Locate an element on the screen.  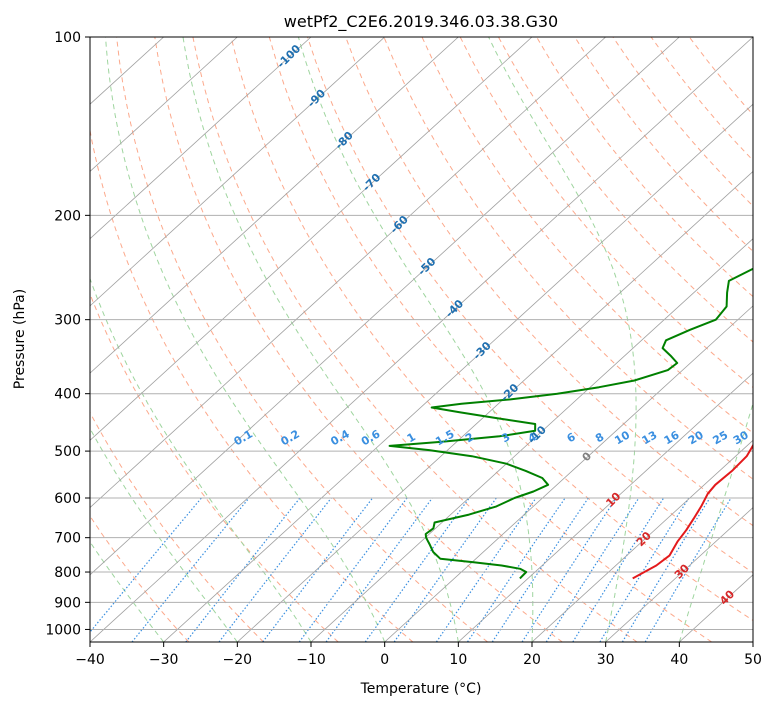
y-tick-label: 500 is located at coordinates (67, 452).